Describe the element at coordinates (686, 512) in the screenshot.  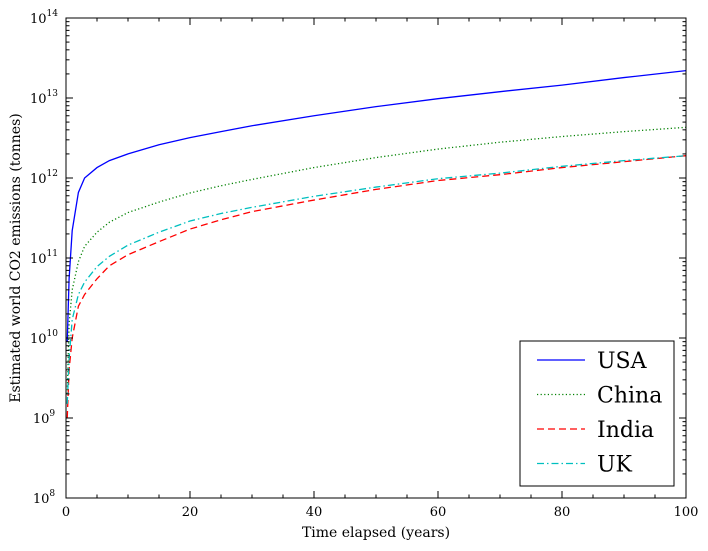
I see `x-tick-label: 100` at that location.